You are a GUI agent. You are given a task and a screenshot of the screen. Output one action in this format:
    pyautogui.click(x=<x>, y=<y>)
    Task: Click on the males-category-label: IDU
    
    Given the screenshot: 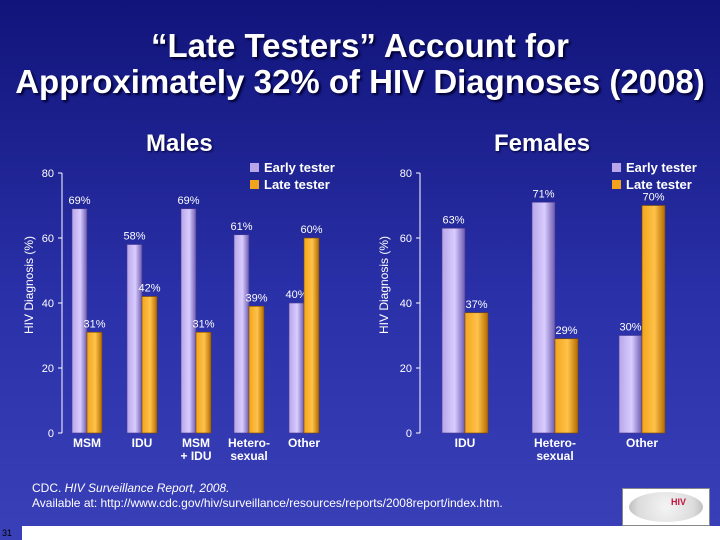 What is the action you would take?
    pyautogui.click(x=142, y=443)
    